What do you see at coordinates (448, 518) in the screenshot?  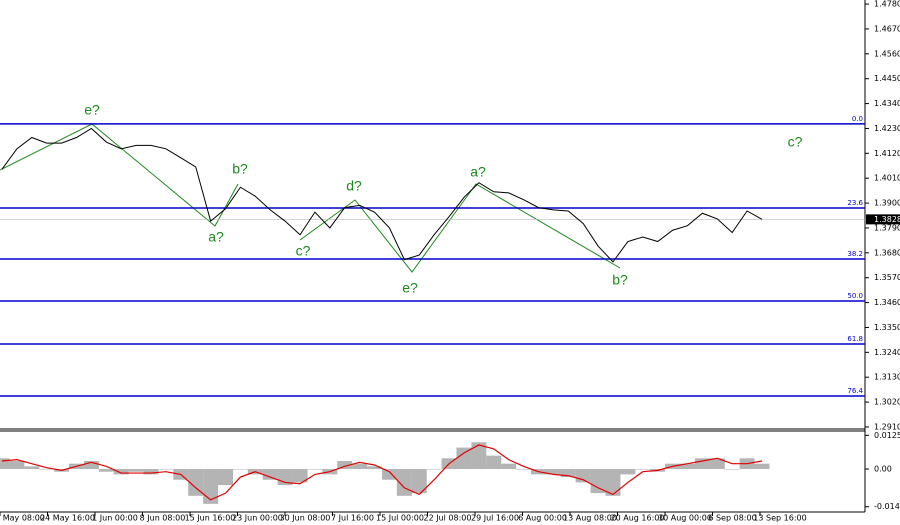 I see `x-tick-label: 22 Jul 08:00` at bounding box center [448, 518].